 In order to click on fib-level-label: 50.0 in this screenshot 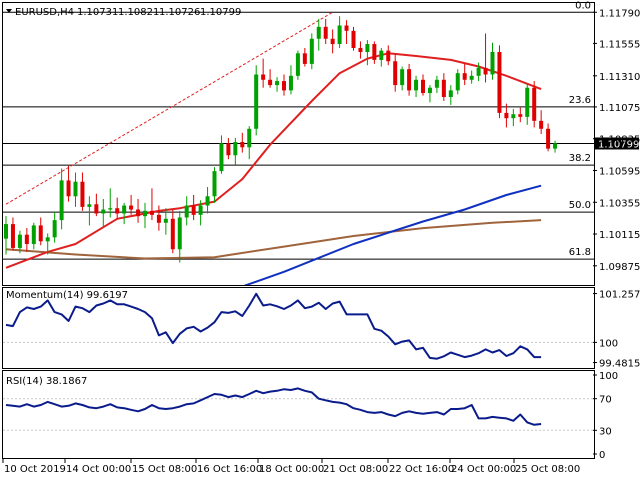, I will do `click(580, 205)`.